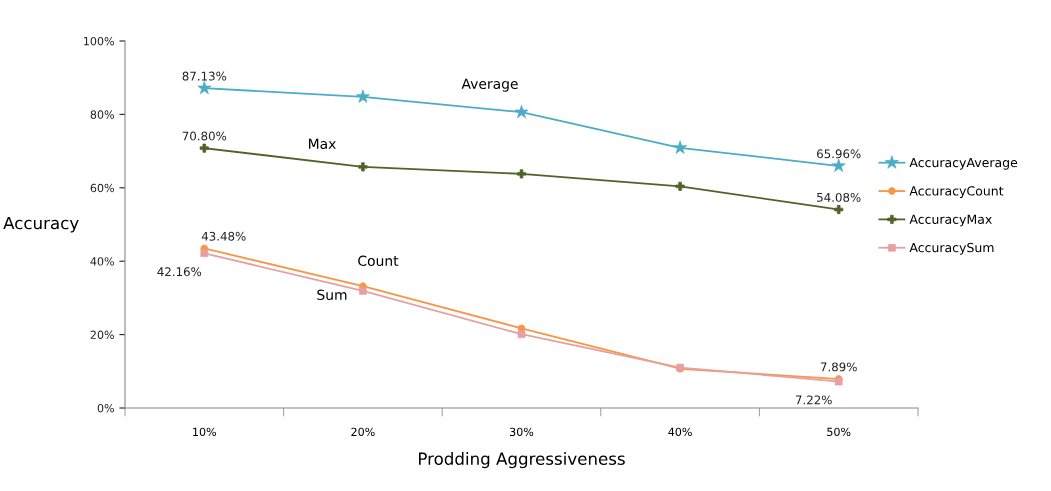 The width and height of the screenshot is (1051, 491). What do you see at coordinates (963, 163) in the screenshot?
I see `legend-label: AccuracyAverage` at bounding box center [963, 163].